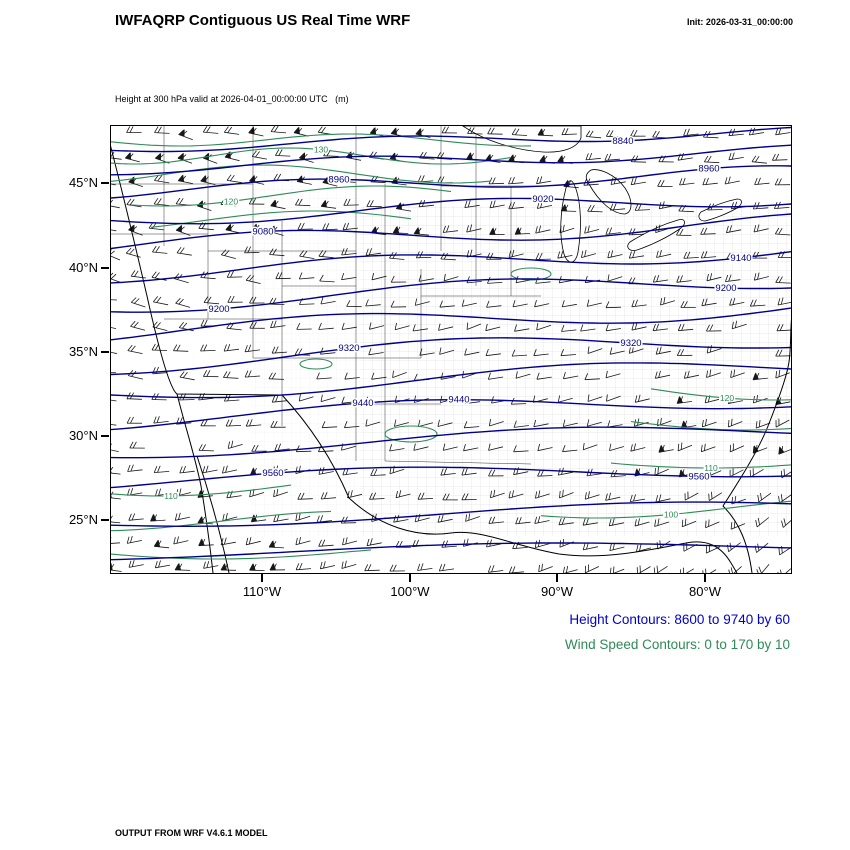  I want to click on height-contour-label: 9140, so click(740, 258).